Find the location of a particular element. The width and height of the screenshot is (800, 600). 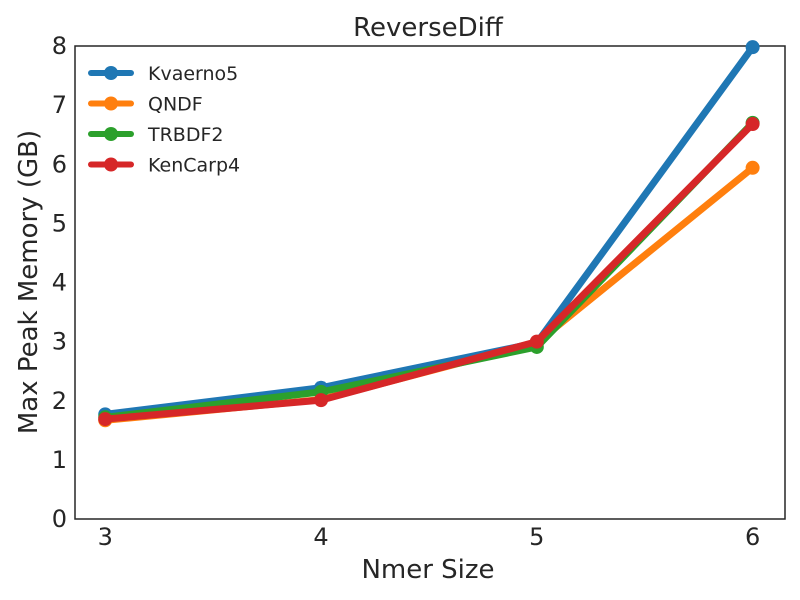

legend-label: TRBDF2 is located at coordinates (185, 135).